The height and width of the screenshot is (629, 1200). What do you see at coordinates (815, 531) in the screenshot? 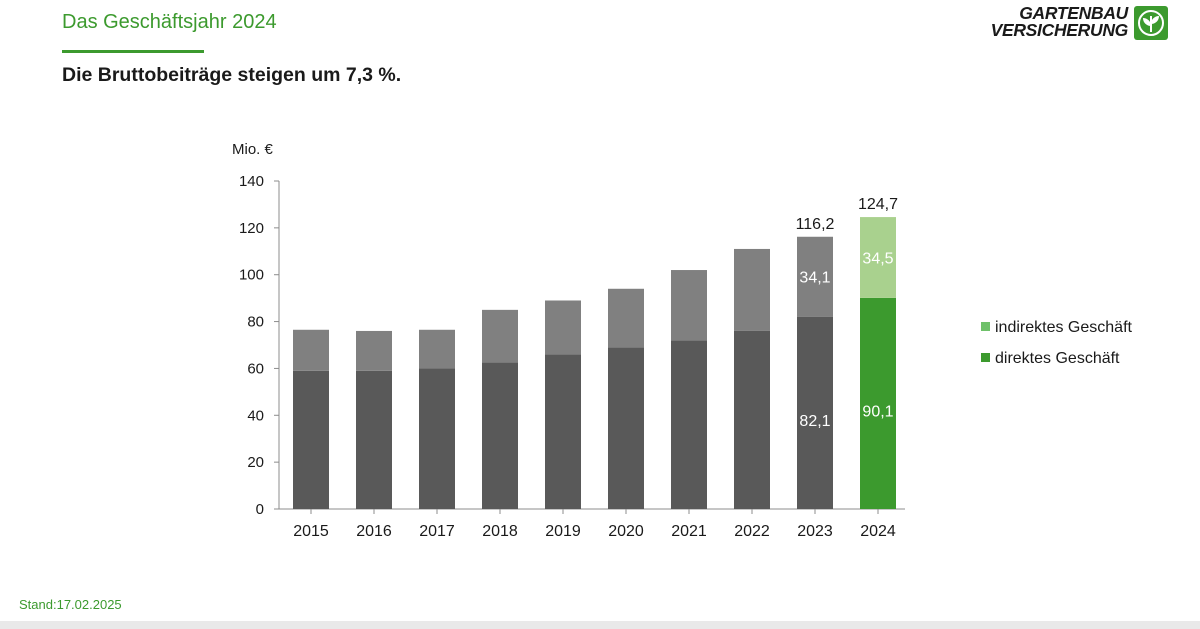
I see `x-tick-label: 2023` at bounding box center [815, 531].